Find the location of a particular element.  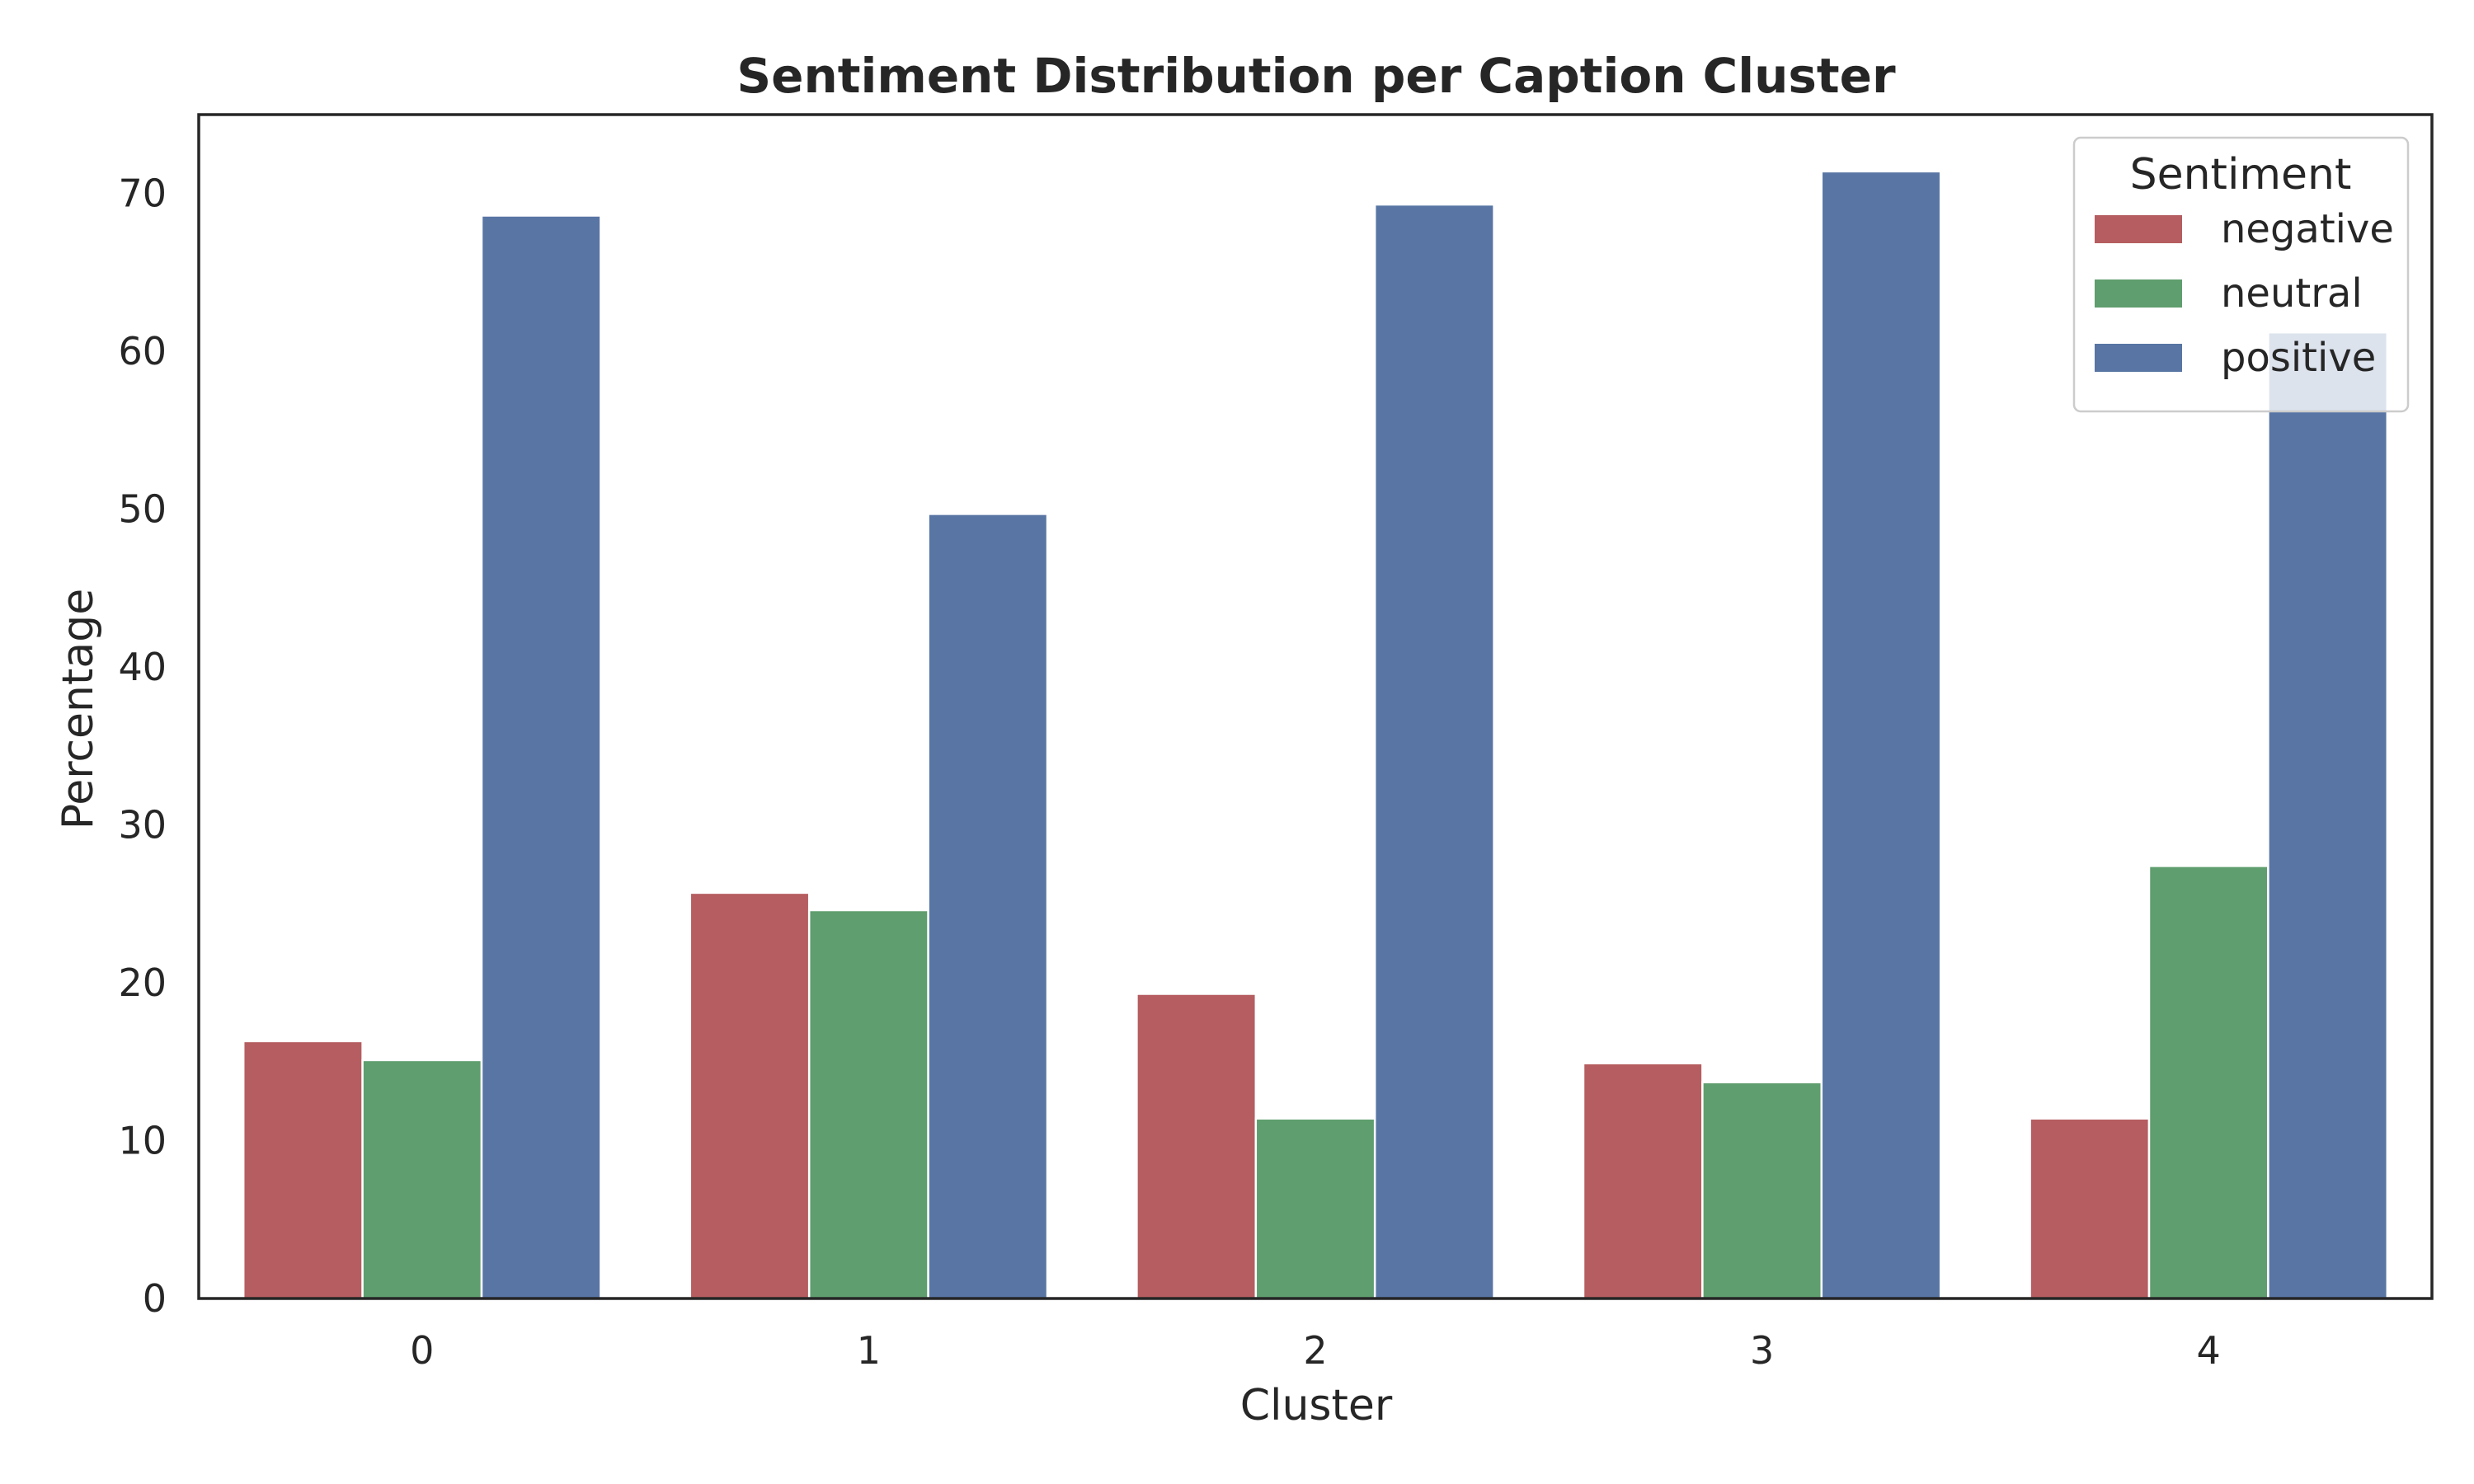

legend-title: Sentiment is located at coordinates (2241, 175).